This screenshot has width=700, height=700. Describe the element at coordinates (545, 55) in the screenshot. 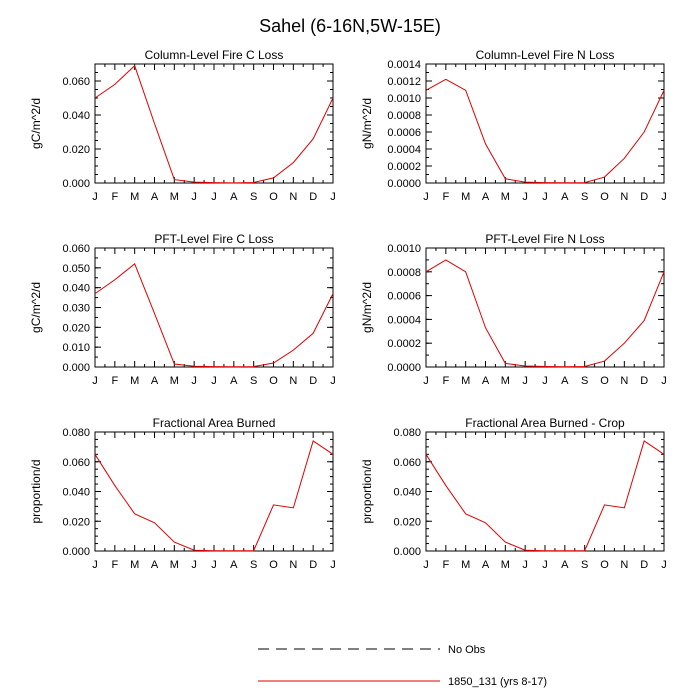

I see `panel-title: Column-Level Fire N Loss` at that location.